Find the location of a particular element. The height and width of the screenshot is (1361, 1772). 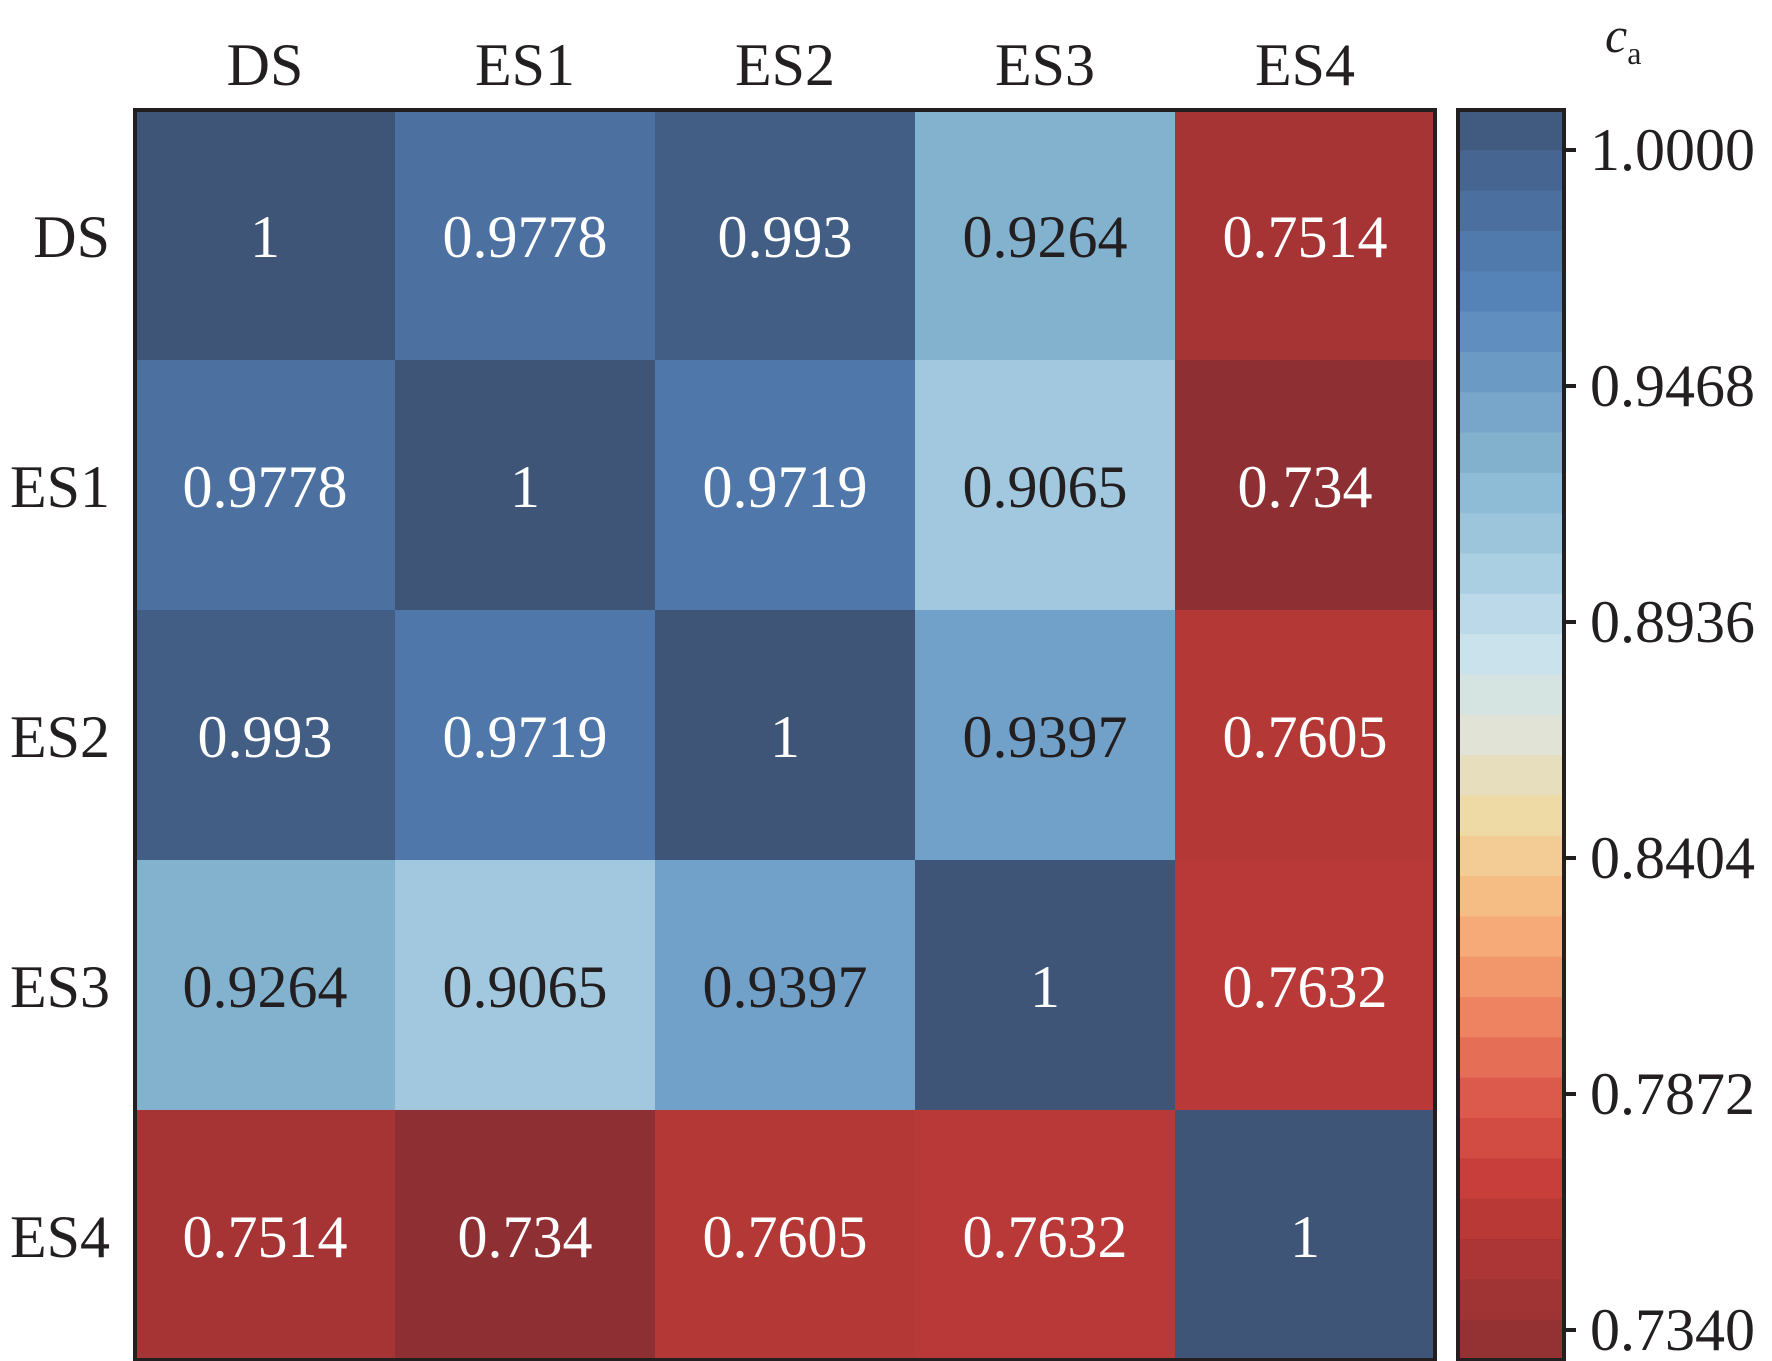

colorbar-frame is located at coordinates (1511, 734).